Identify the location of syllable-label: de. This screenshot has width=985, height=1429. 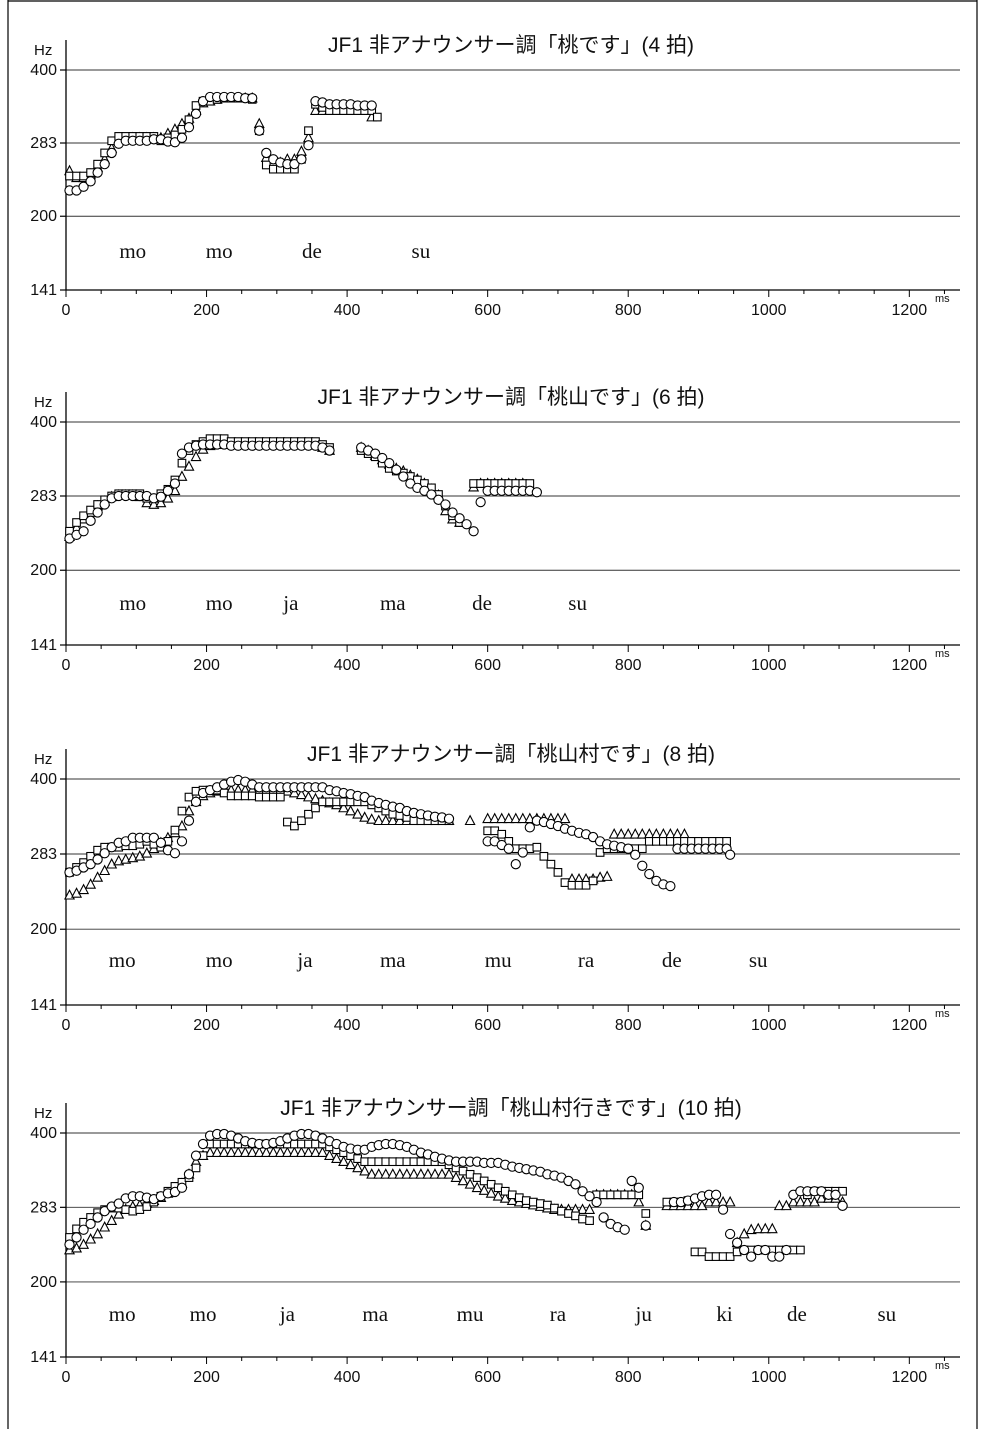
(482, 603).